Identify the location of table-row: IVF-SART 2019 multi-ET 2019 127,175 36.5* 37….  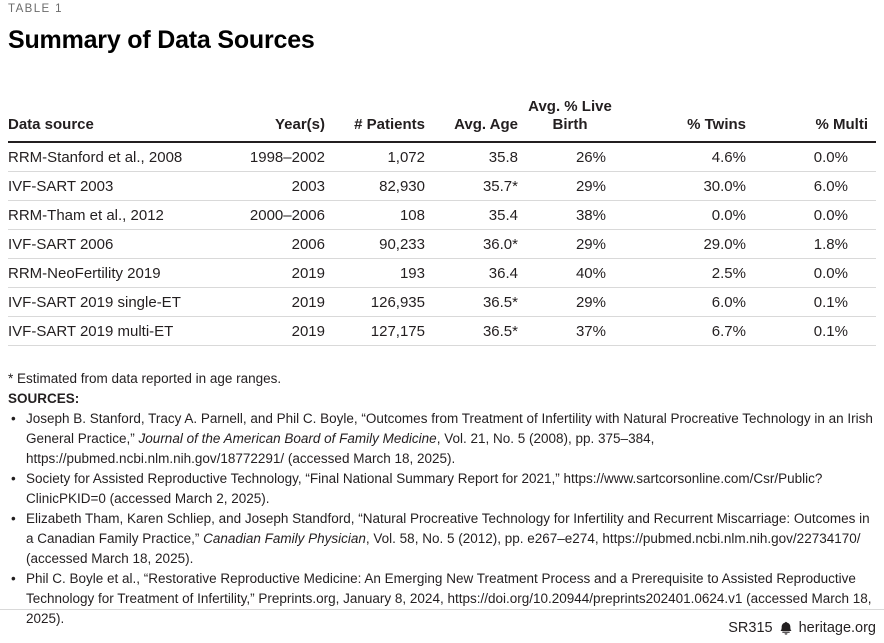
(442, 331).